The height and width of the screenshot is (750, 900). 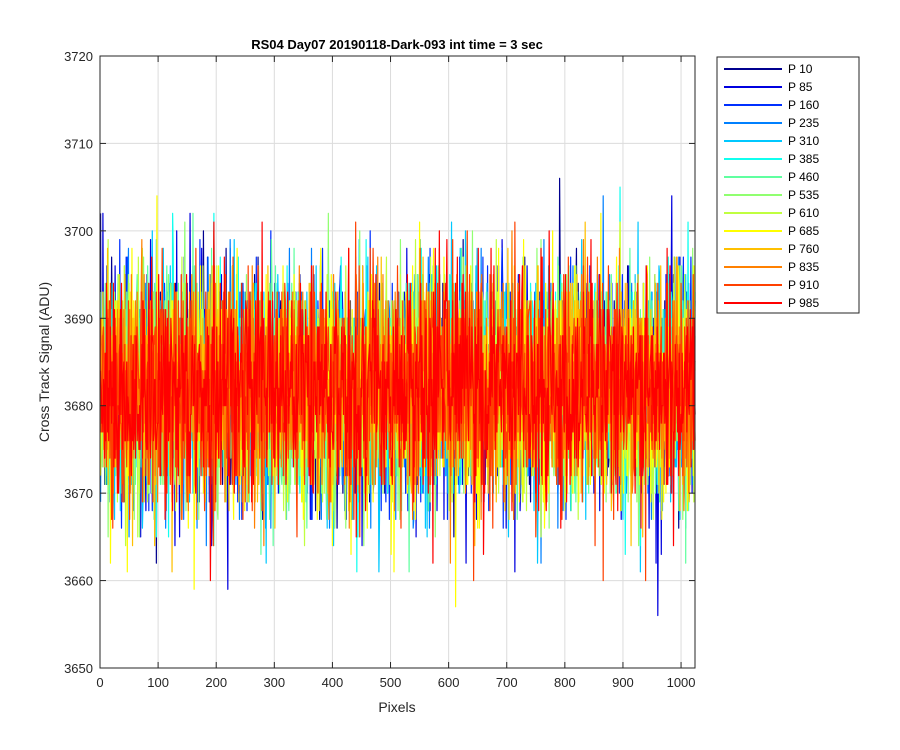 What do you see at coordinates (78, 56) in the screenshot?
I see `y-tick-label: 3720` at bounding box center [78, 56].